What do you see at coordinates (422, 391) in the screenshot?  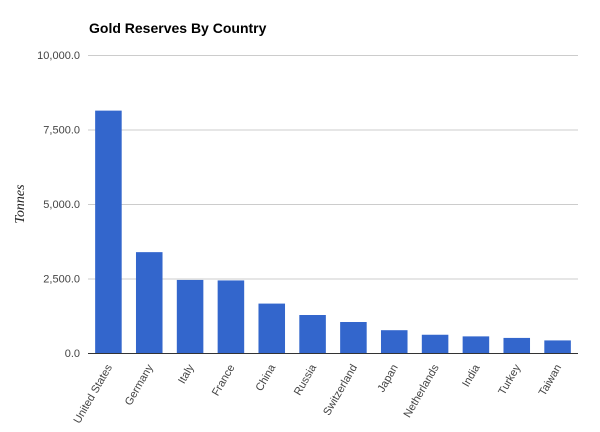 I see `x-tick-label: Netherlands` at bounding box center [422, 391].